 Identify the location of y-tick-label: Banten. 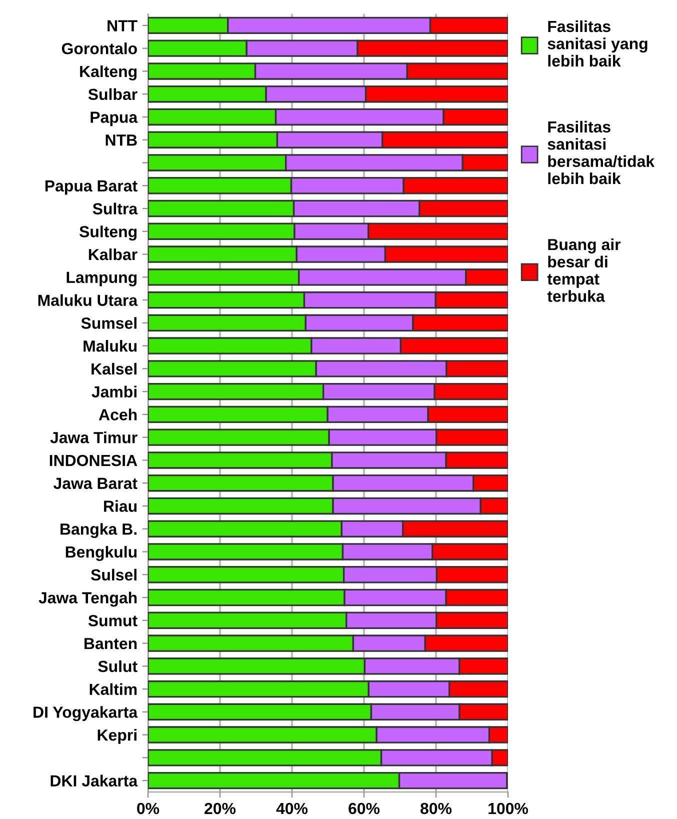
(110, 644).